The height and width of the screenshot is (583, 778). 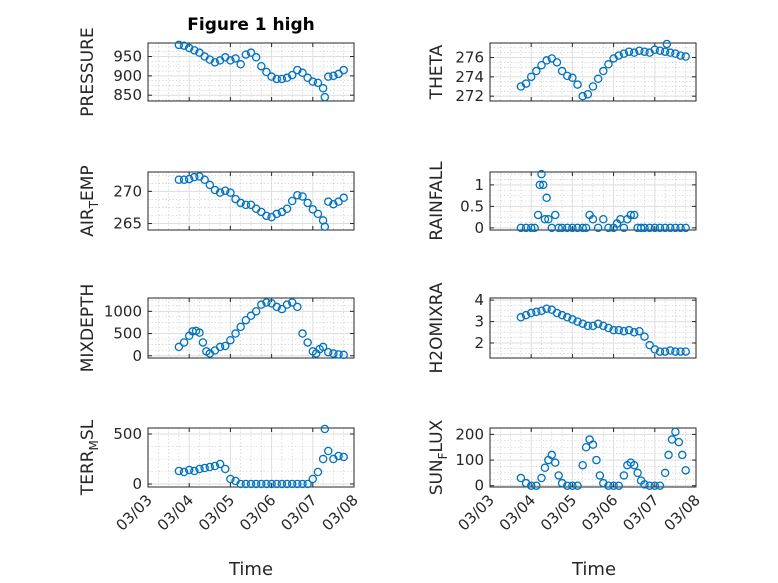 What do you see at coordinates (558, 512) in the screenshot?
I see `x-tick-label: 03/05` at bounding box center [558, 512].